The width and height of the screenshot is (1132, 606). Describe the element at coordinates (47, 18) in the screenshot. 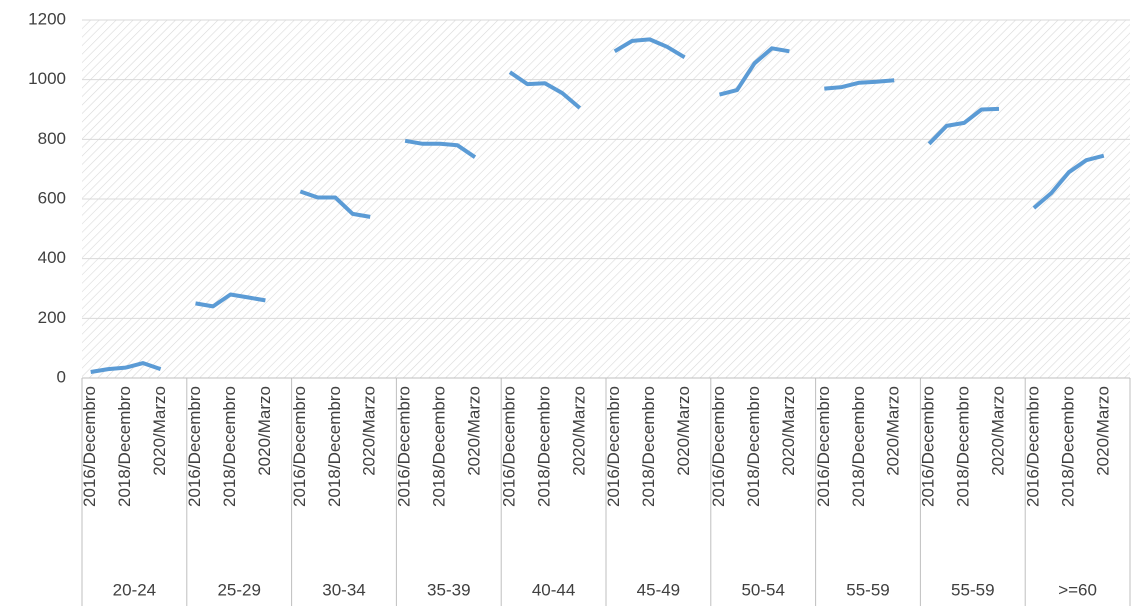

I see `y-tick-label: 1200` at that location.